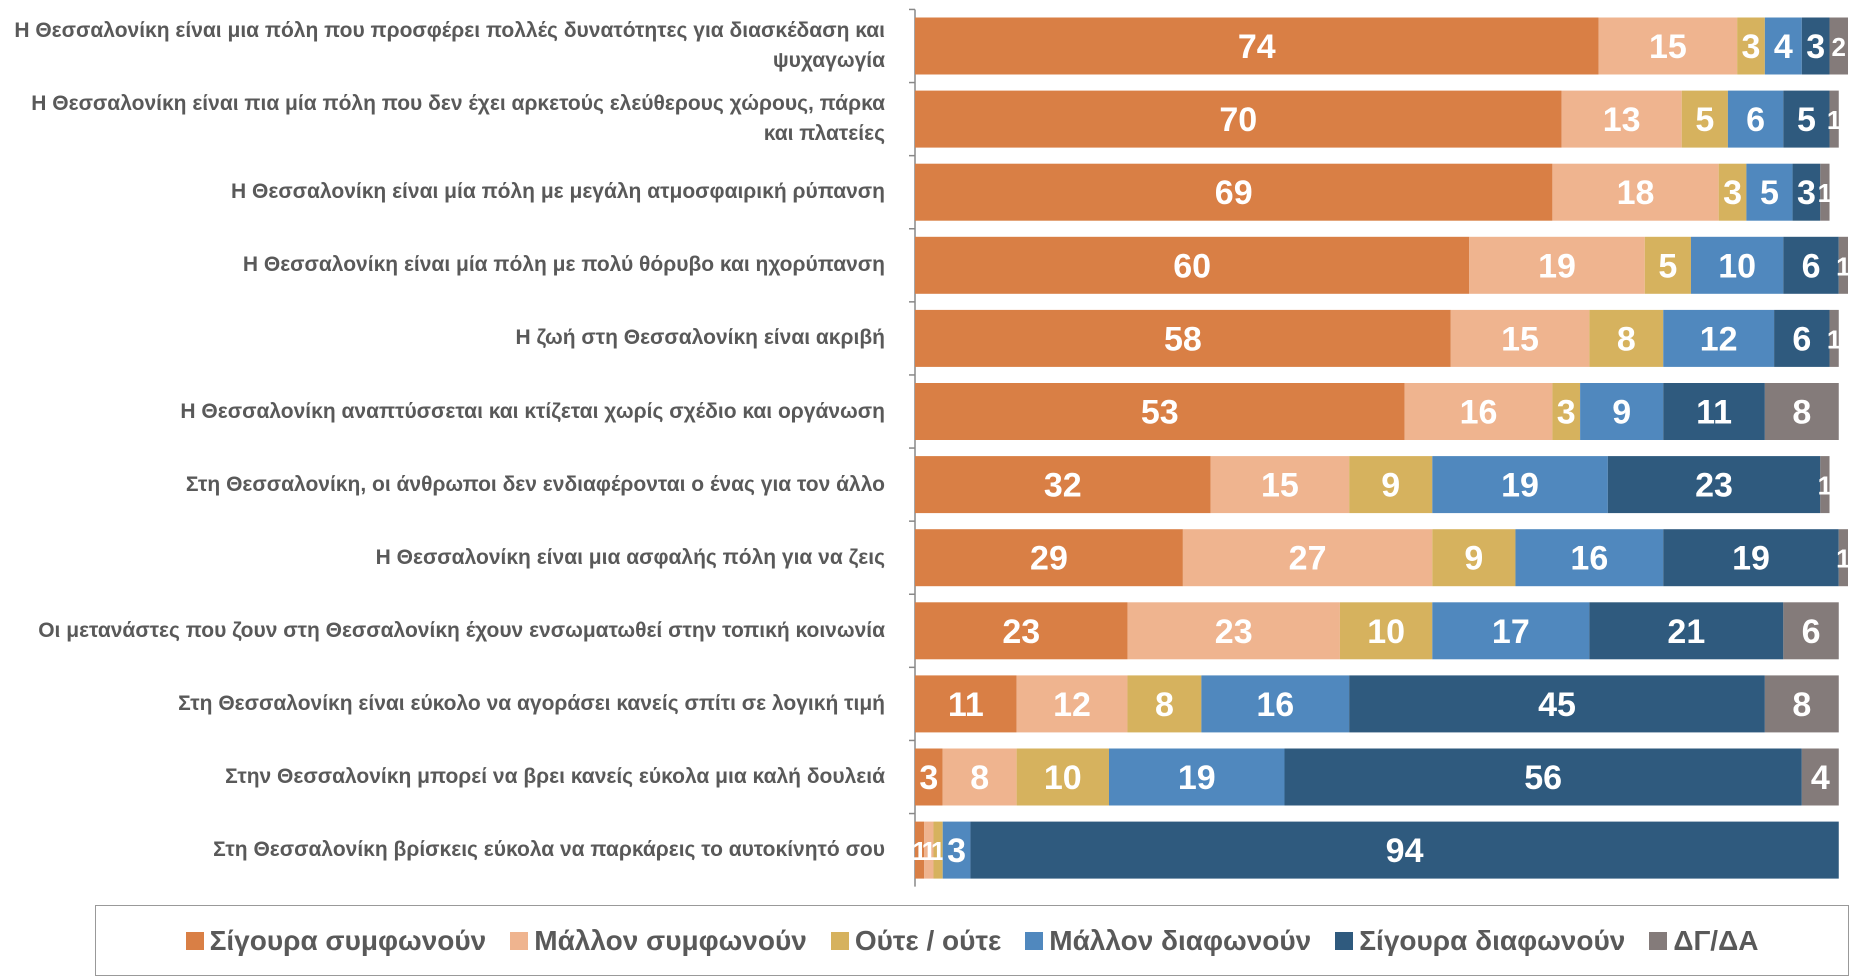 The width and height of the screenshot is (1855, 980). Describe the element at coordinates (1716, 940) in the screenshot. I see `legend-label: ΔΓ/ΔΑ` at that location.